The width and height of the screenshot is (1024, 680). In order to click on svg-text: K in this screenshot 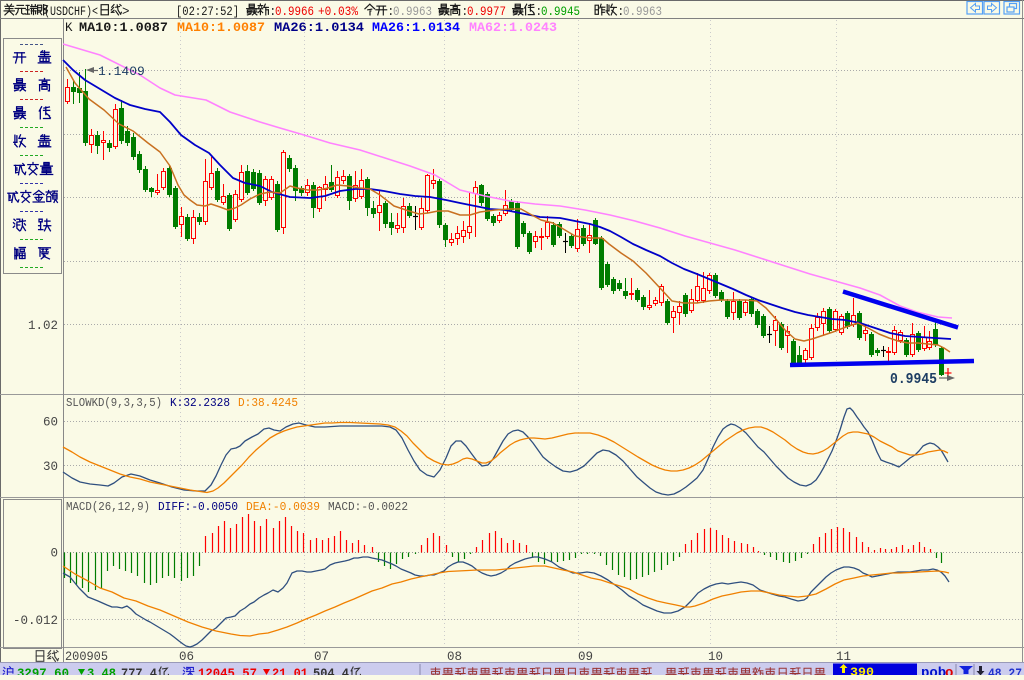, I will do `click(69, 28)`.